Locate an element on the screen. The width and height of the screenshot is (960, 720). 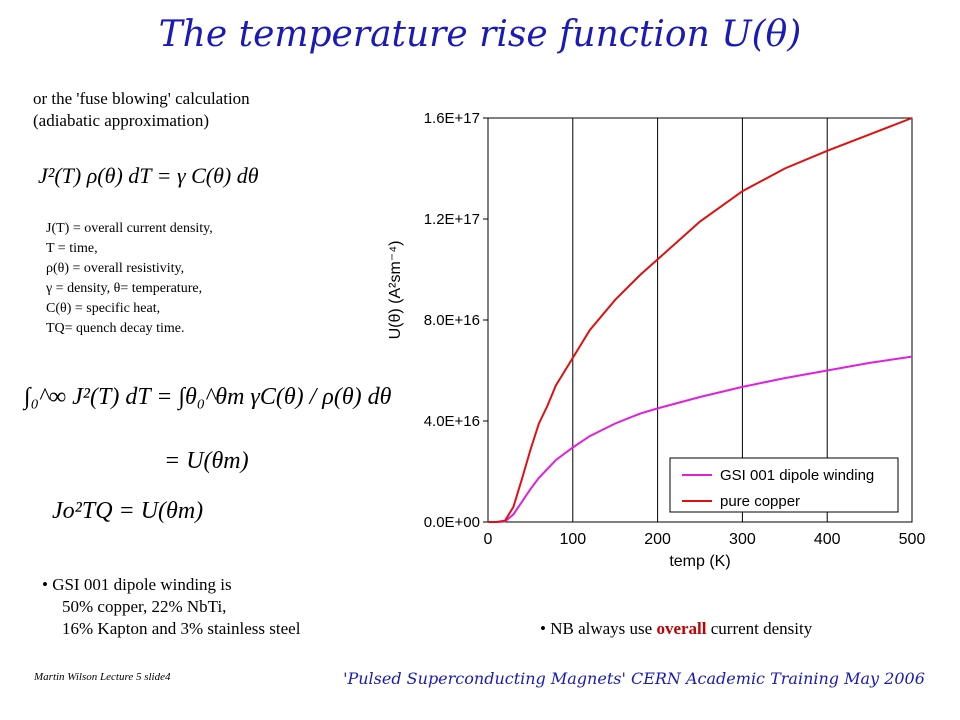
bullet-text: GSI 001 dipole winding is is located at coordinates (142, 584).